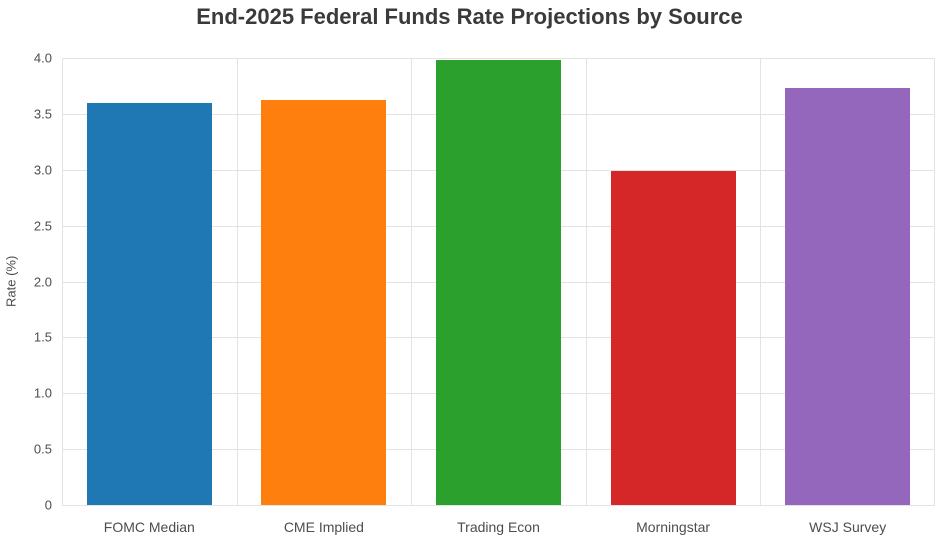  What do you see at coordinates (42, 393) in the screenshot?
I see `y-tick-label: 1.0` at bounding box center [42, 393].